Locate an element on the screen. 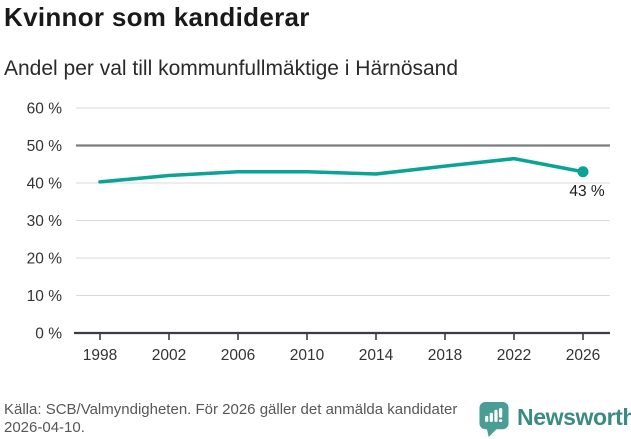  x-tick-label: 2002 is located at coordinates (169, 355).